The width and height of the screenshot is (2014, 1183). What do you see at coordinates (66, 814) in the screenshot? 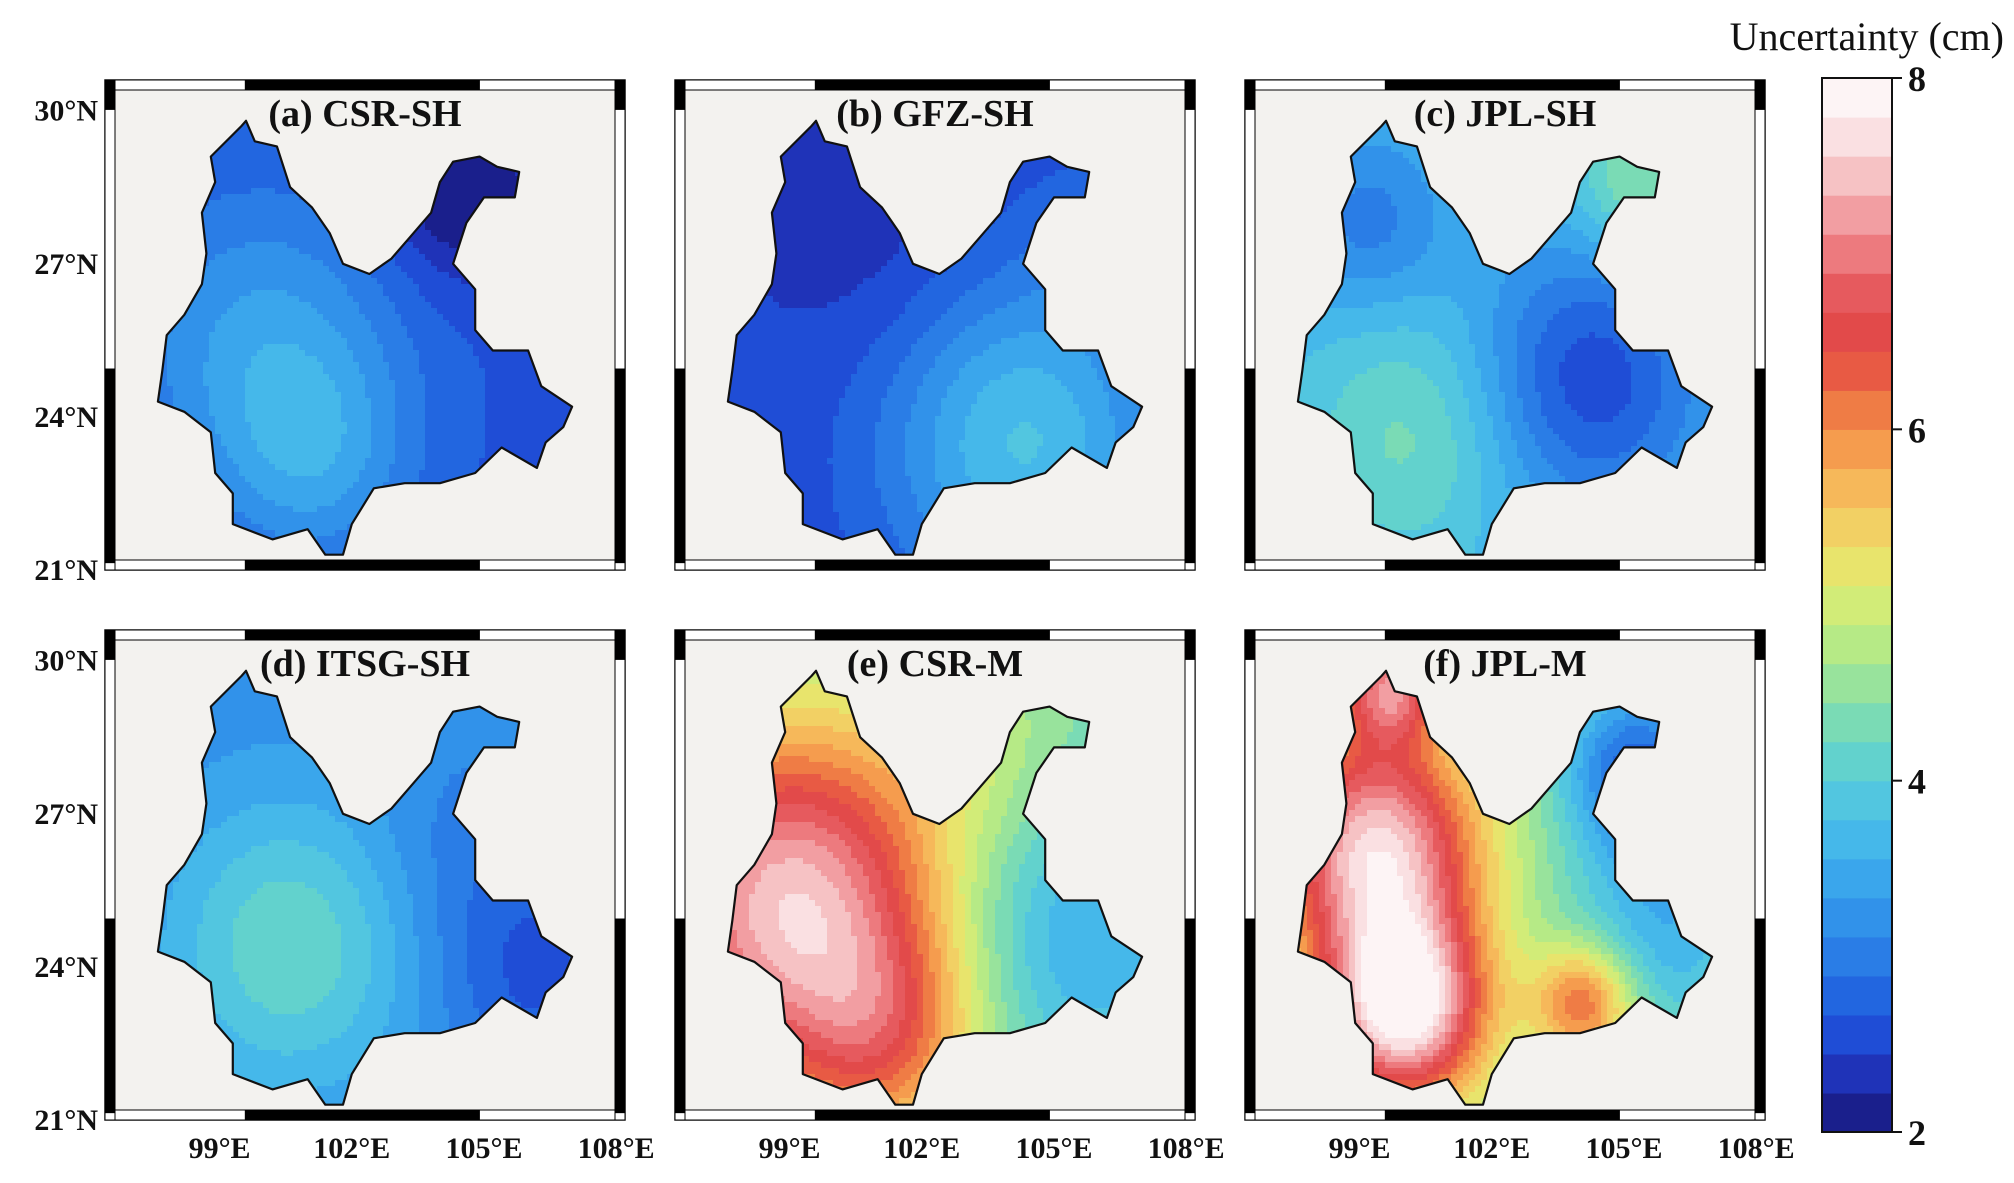
I see `lat-tick-label: 27°N` at bounding box center [66, 814].